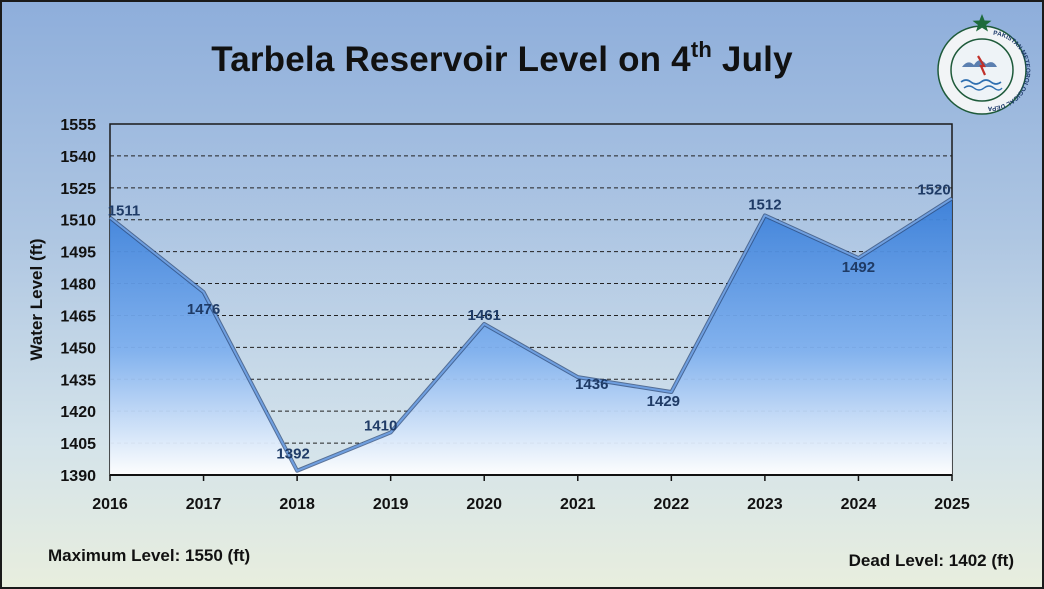  What do you see at coordinates (204, 504) in the screenshot?
I see `x-tick-label: 2017` at bounding box center [204, 504].